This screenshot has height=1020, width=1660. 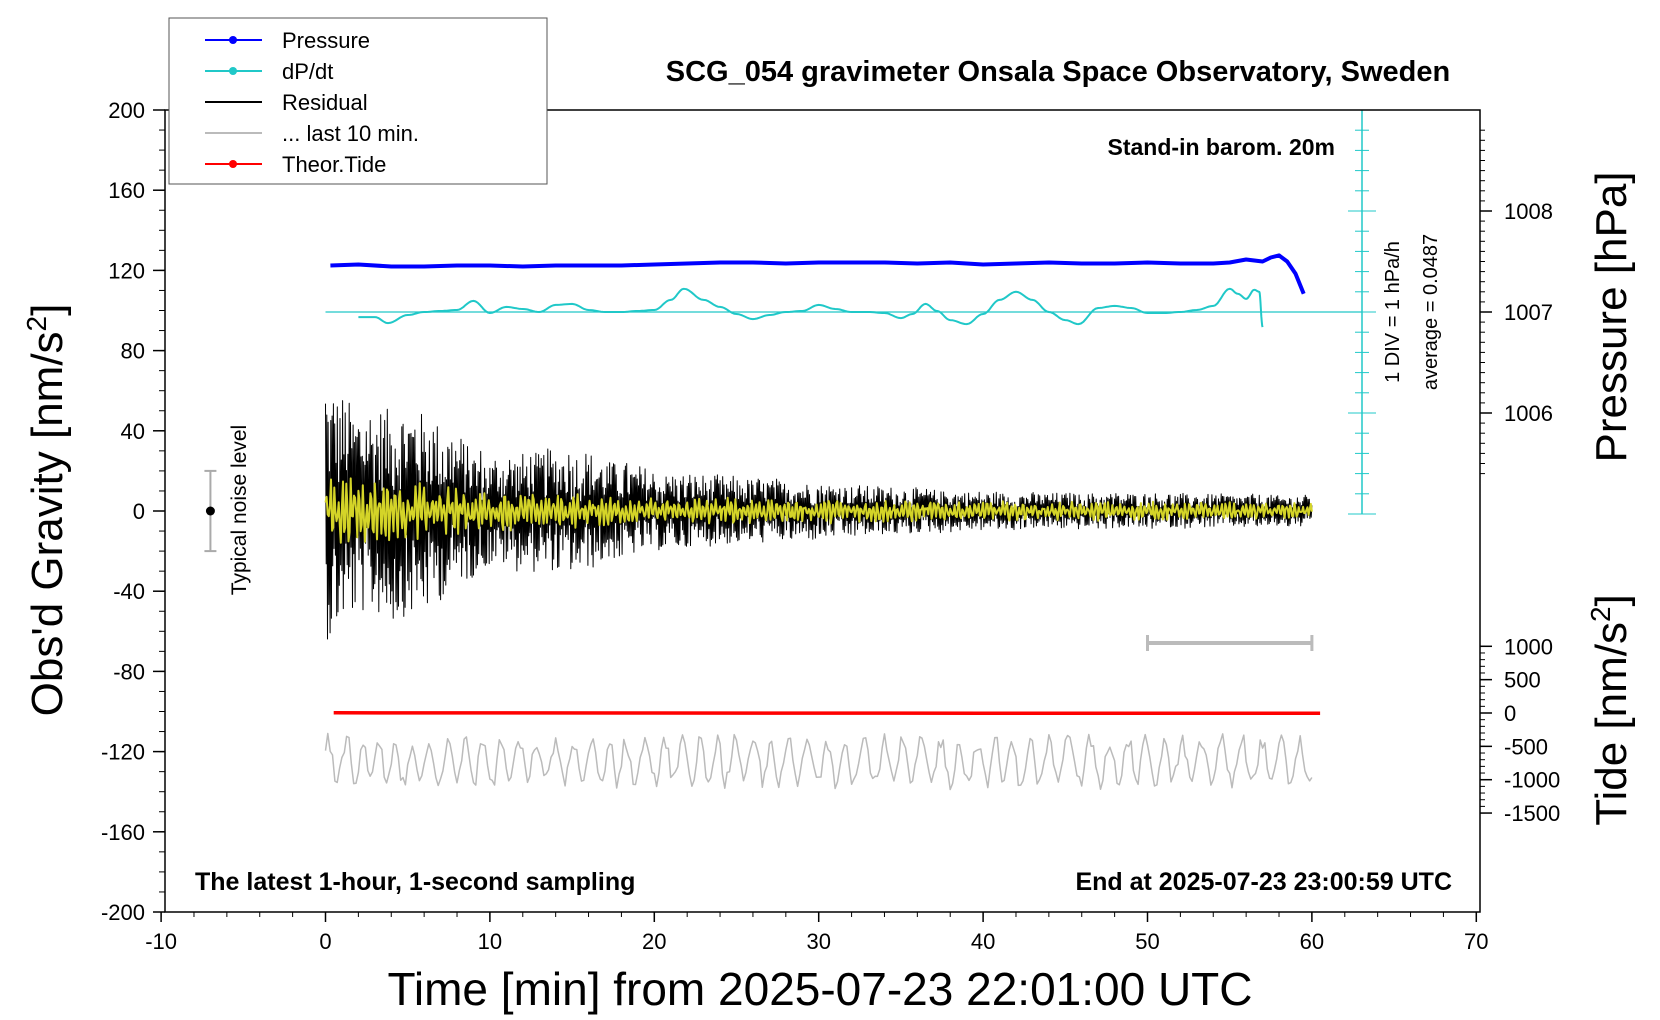 What do you see at coordinates (818, 761) in the screenshot?
I see `last-10-min-line` at bounding box center [818, 761].